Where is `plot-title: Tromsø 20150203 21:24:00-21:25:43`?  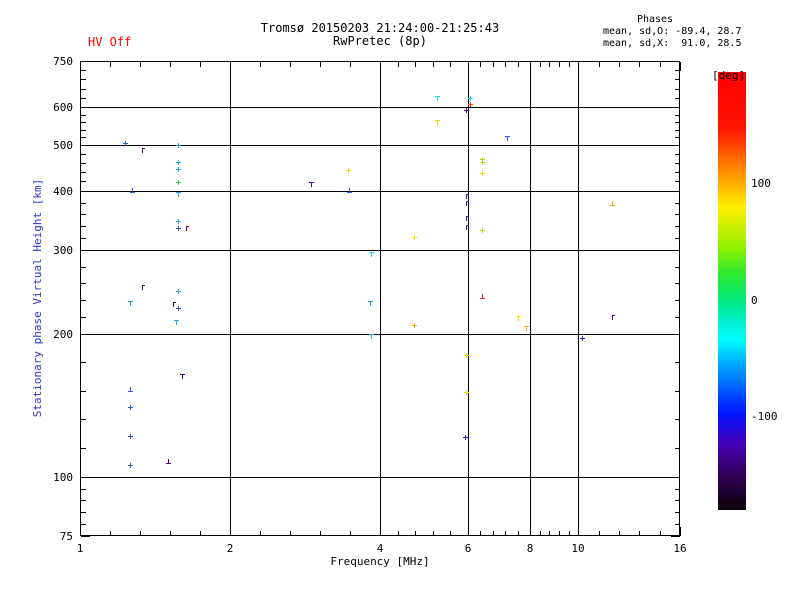 plot-title: Tromsø 20150203 21:24:00-21:25:43 is located at coordinates (380, 28).